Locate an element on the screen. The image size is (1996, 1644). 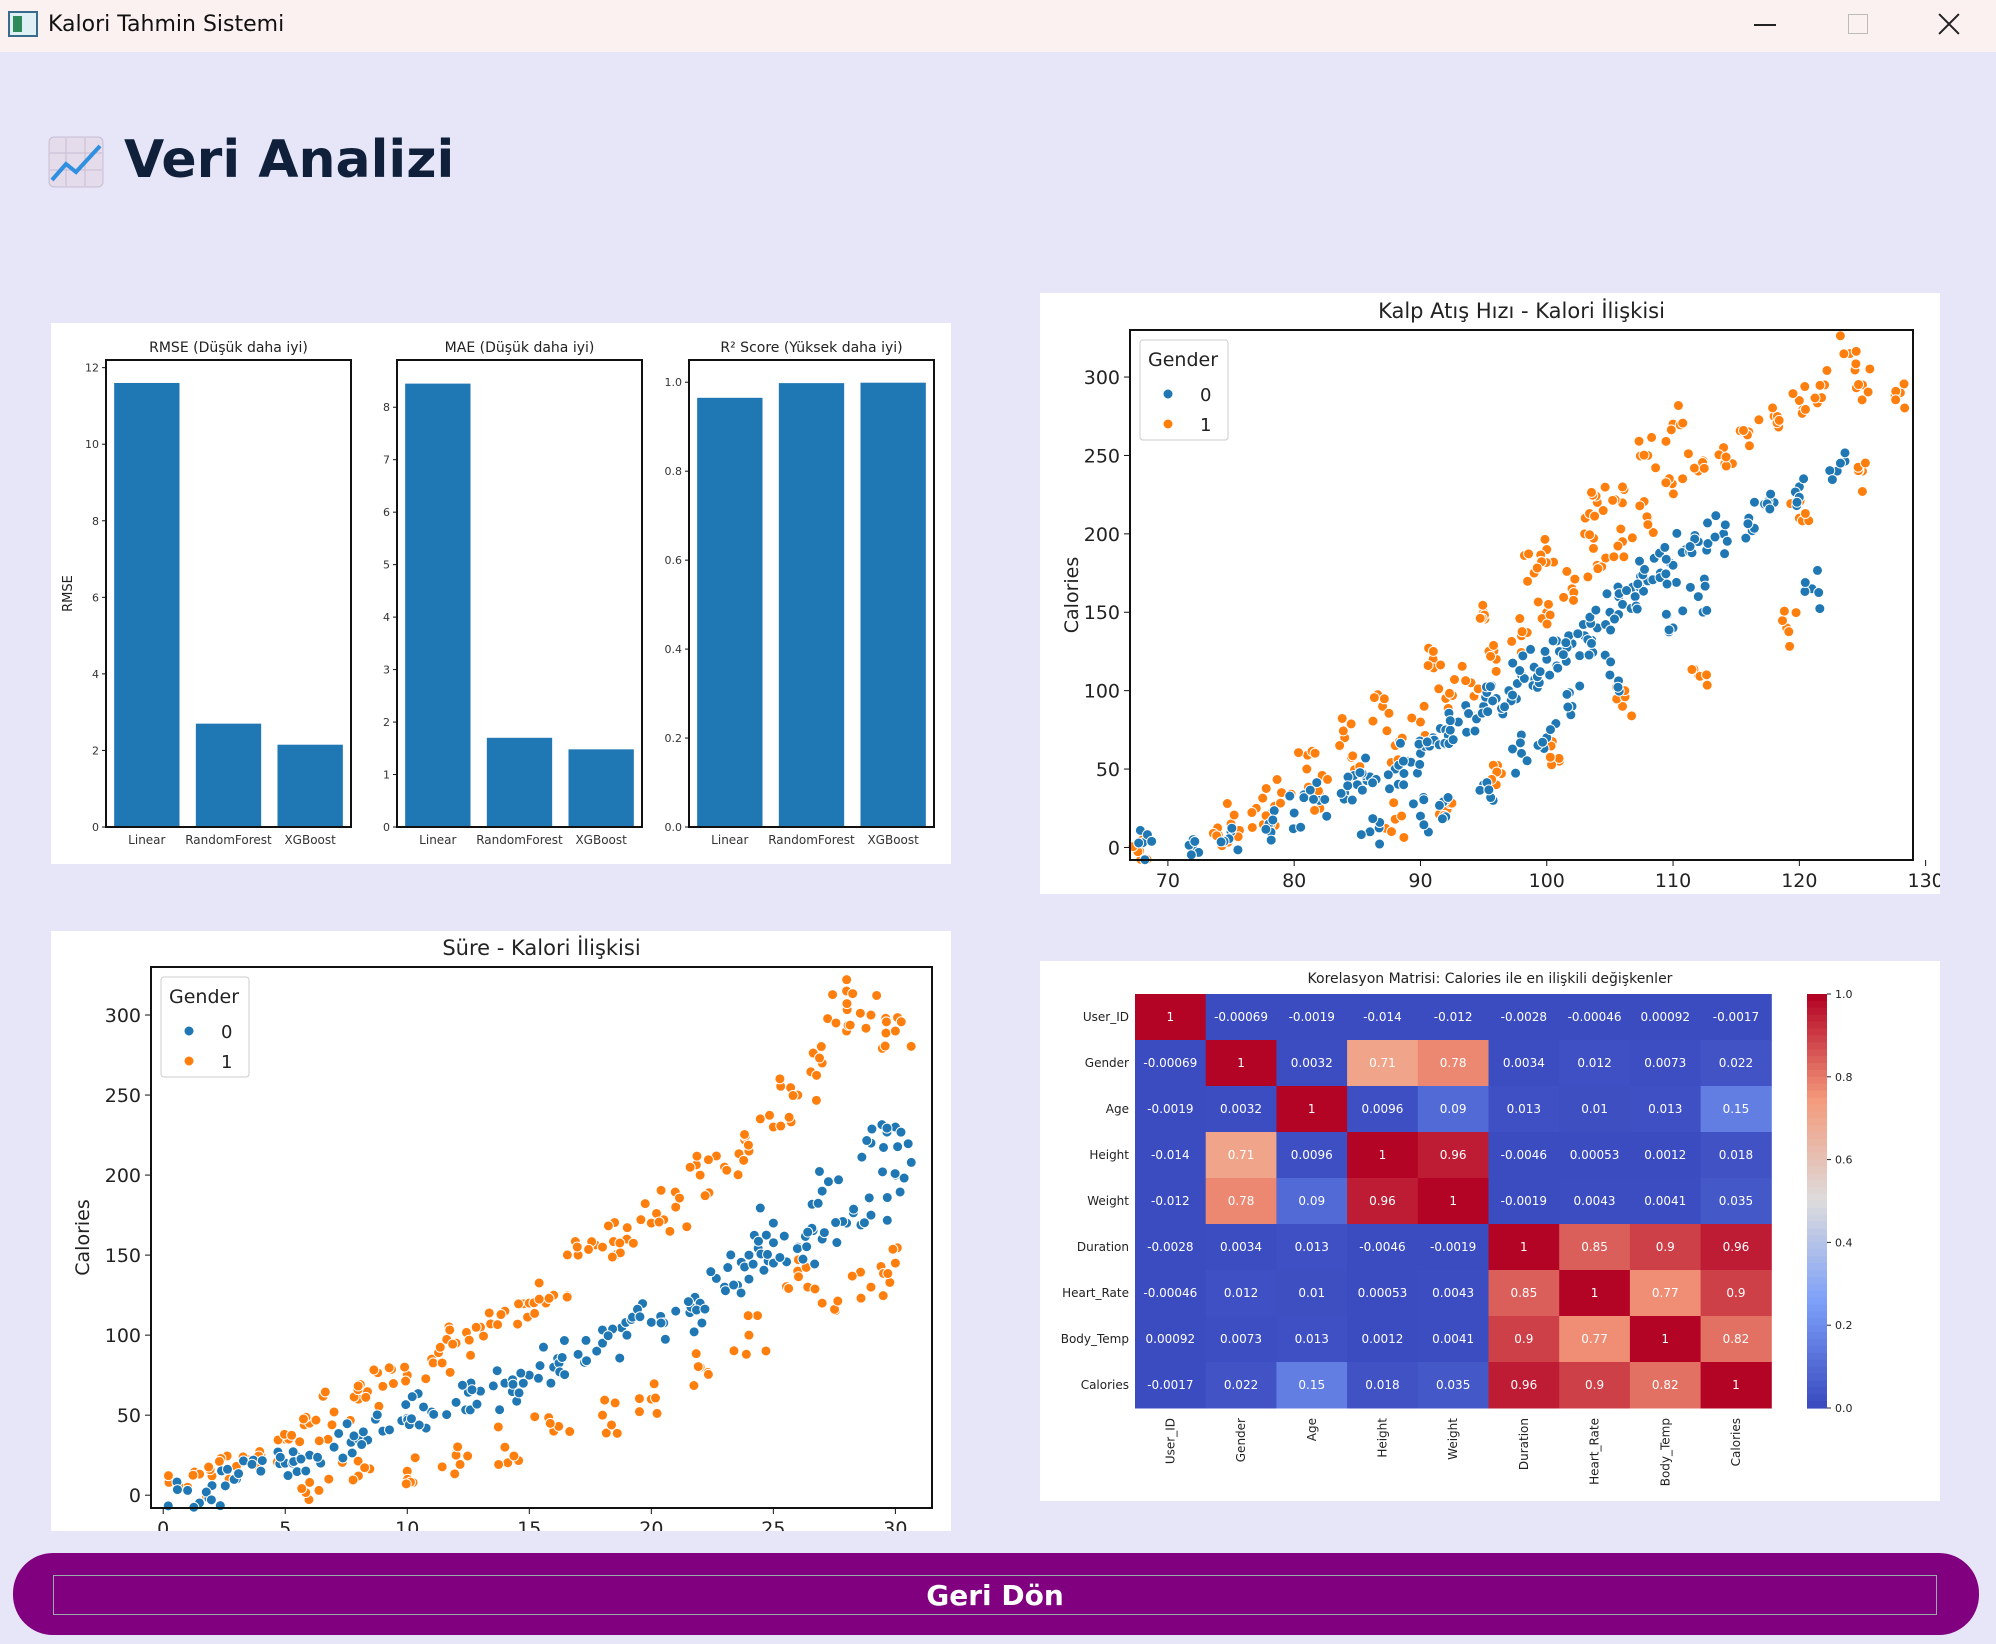
row-label: Body_Temp is located at coordinates (1095, 1339).